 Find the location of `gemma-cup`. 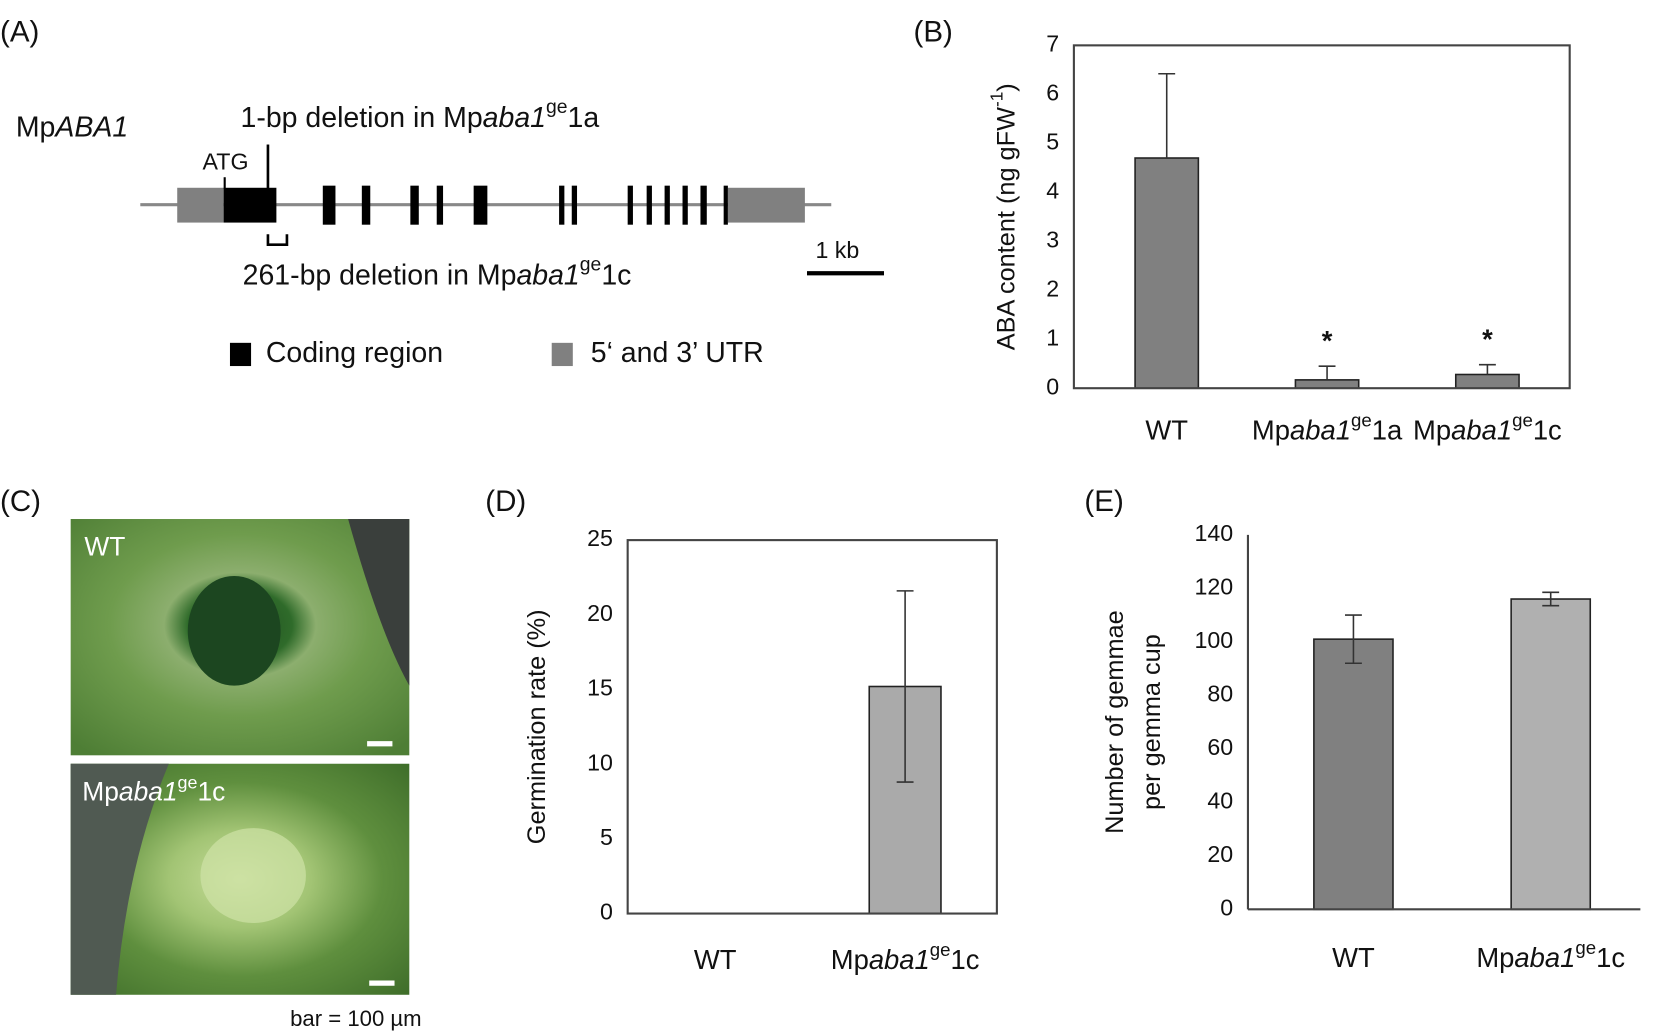

gemma-cup is located at coordinates (234, 630).